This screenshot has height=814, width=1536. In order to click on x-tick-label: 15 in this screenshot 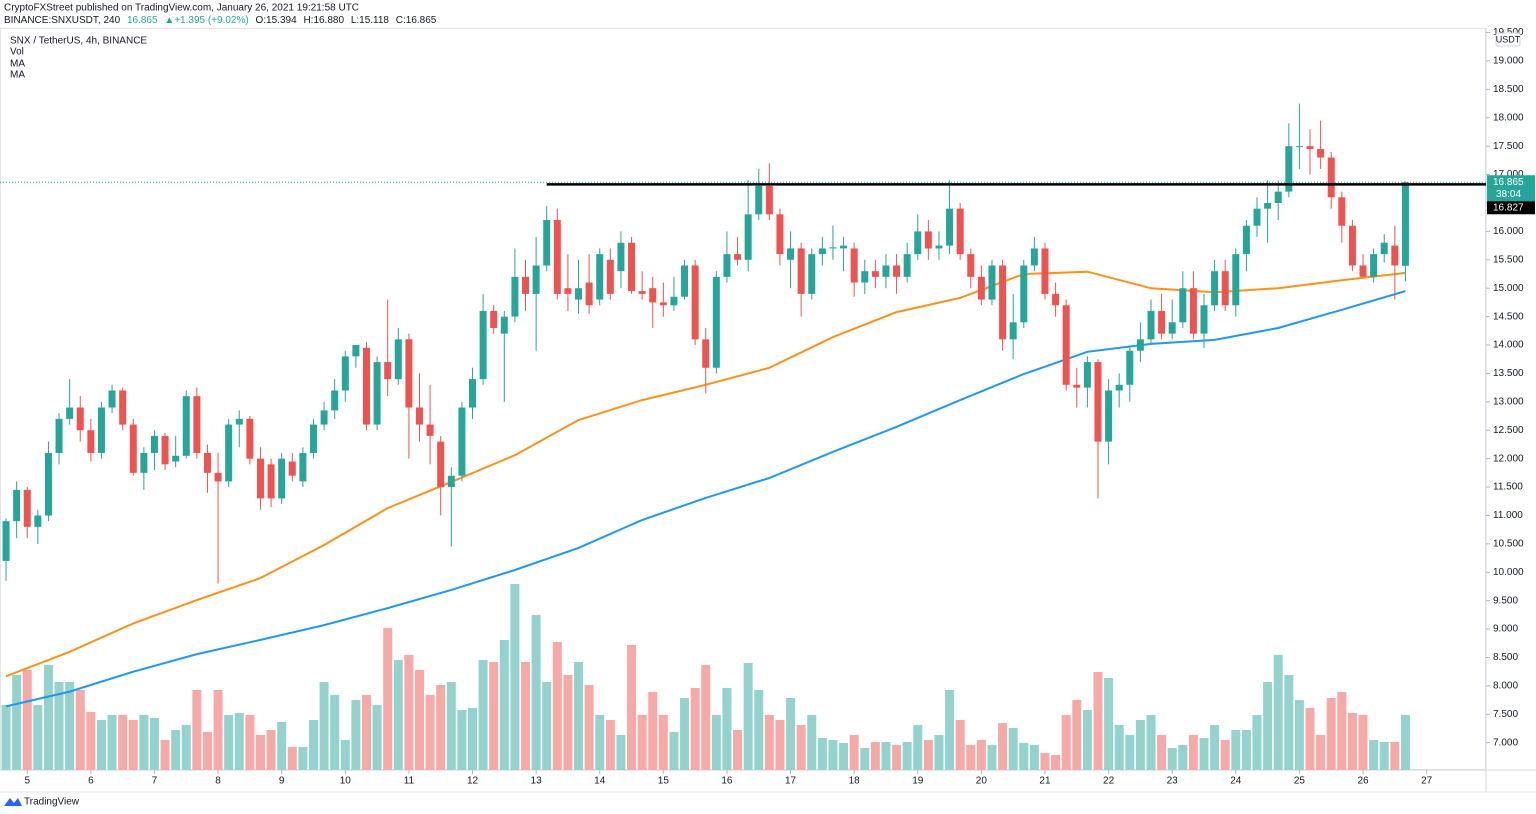, I will do `click(664, 781)`.